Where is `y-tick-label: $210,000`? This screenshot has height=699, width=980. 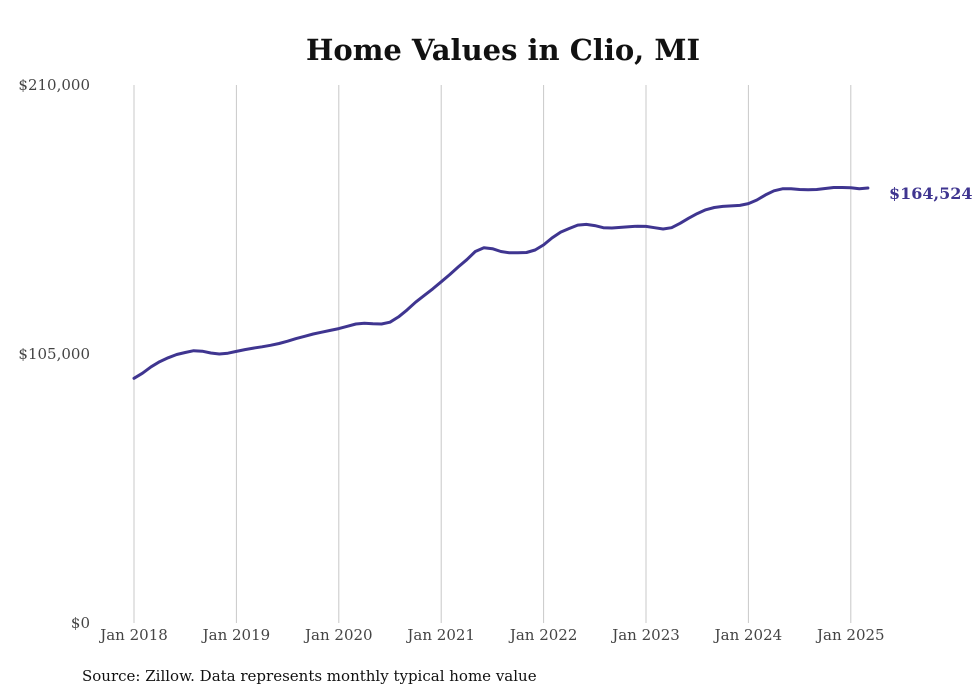 y-tick-label: $210,000 is located at coordinates (54, 85).